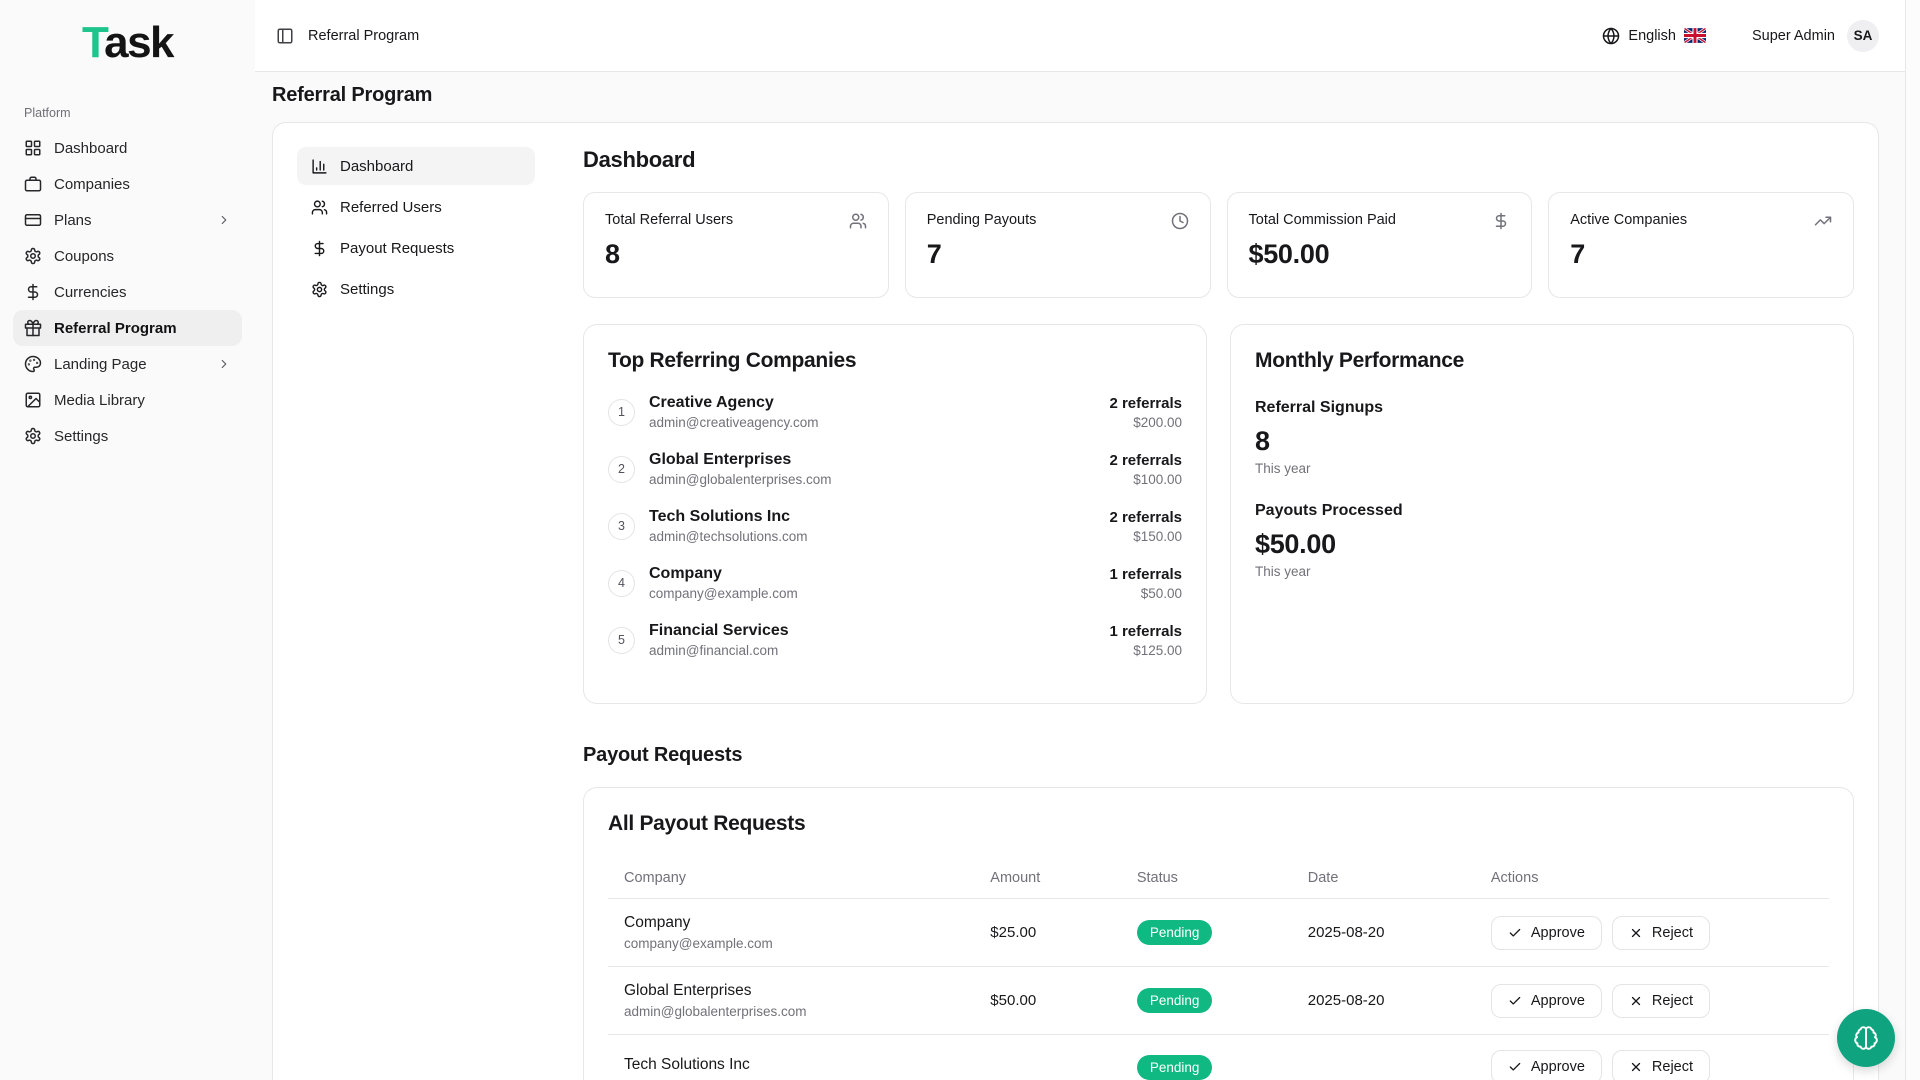 The width and height of the screenshot is (1920, 1080). Describe the element at coordinates (127, 292) in the screenshot. I see `sidebar-item-currencies: Currencies` at that location.